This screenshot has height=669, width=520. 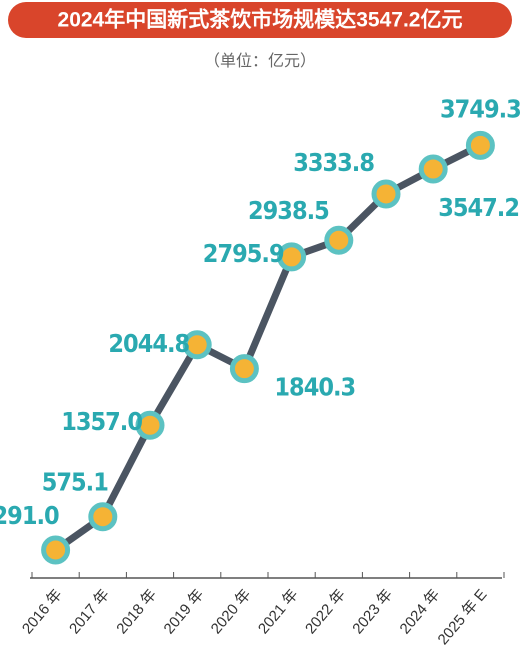 What do you see at coordinates (101, 421) in the screenshot?
I see `value-label: 1357.0` at bounding box center [101, 421].